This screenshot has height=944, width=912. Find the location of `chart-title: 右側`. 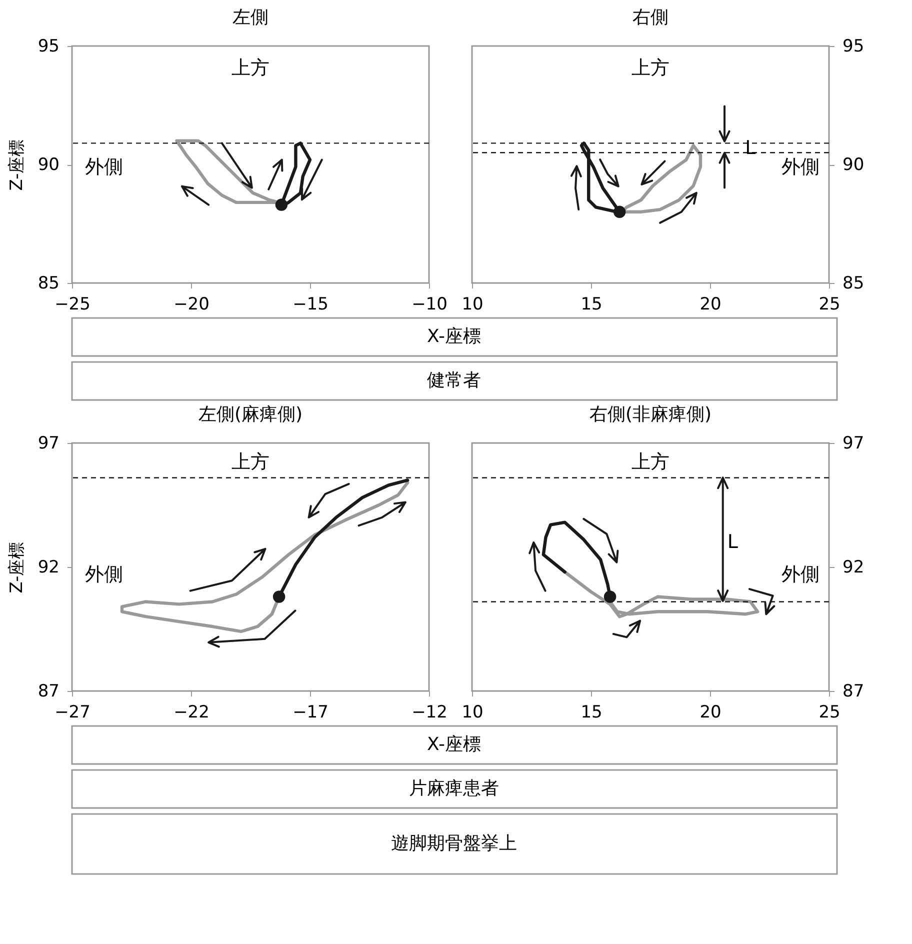

chart-title: 右側 is located at coordinates (650, 17).